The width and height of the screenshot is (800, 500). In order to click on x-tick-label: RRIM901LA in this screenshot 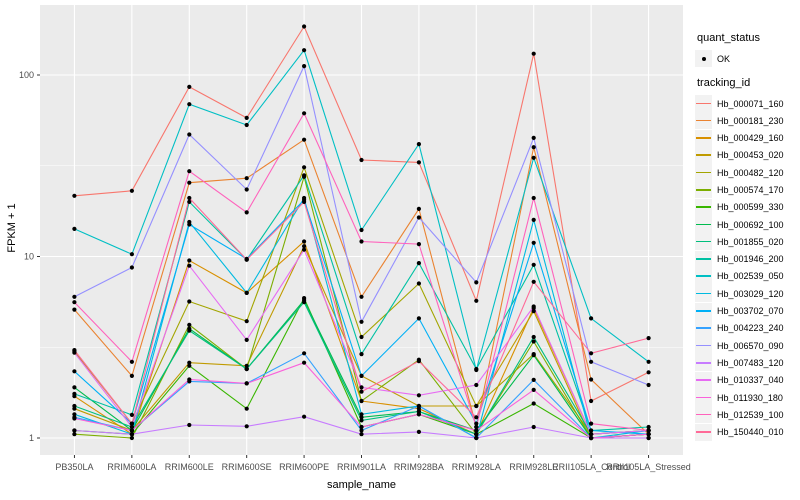, I will do `click(361, 467)`.